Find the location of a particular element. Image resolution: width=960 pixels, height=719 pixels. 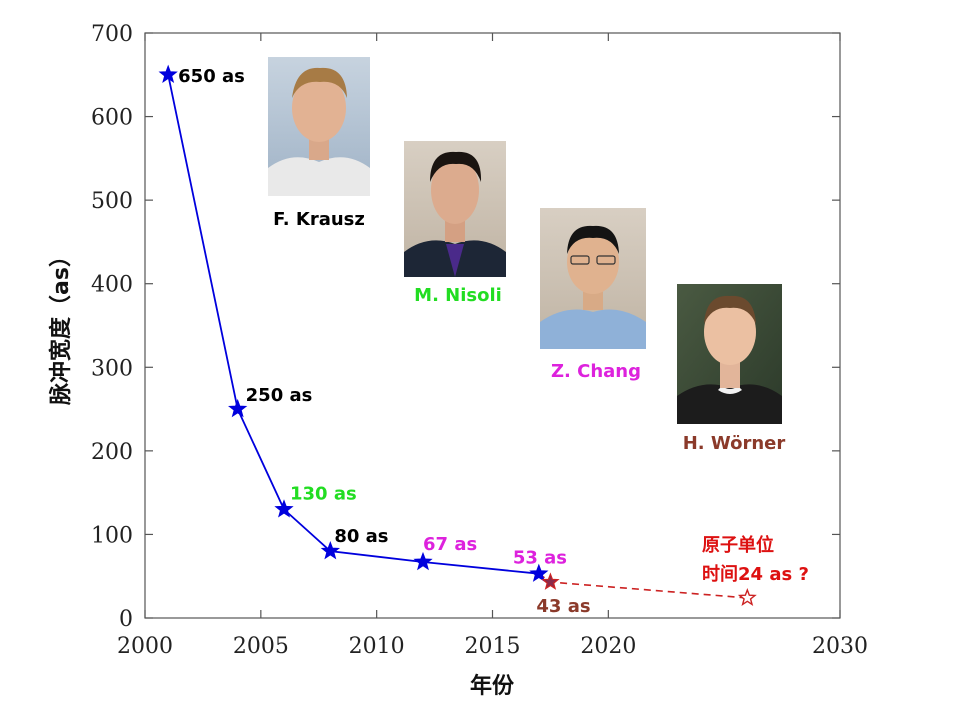

x-tick-label: 2005 is located at coordinates (261, 646).